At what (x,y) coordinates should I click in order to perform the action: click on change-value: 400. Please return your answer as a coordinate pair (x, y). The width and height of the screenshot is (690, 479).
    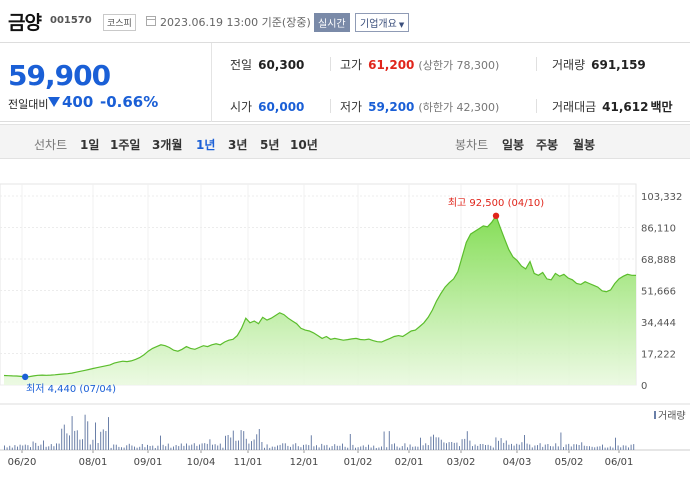
    Looking at the image, I should click on (78, 102).